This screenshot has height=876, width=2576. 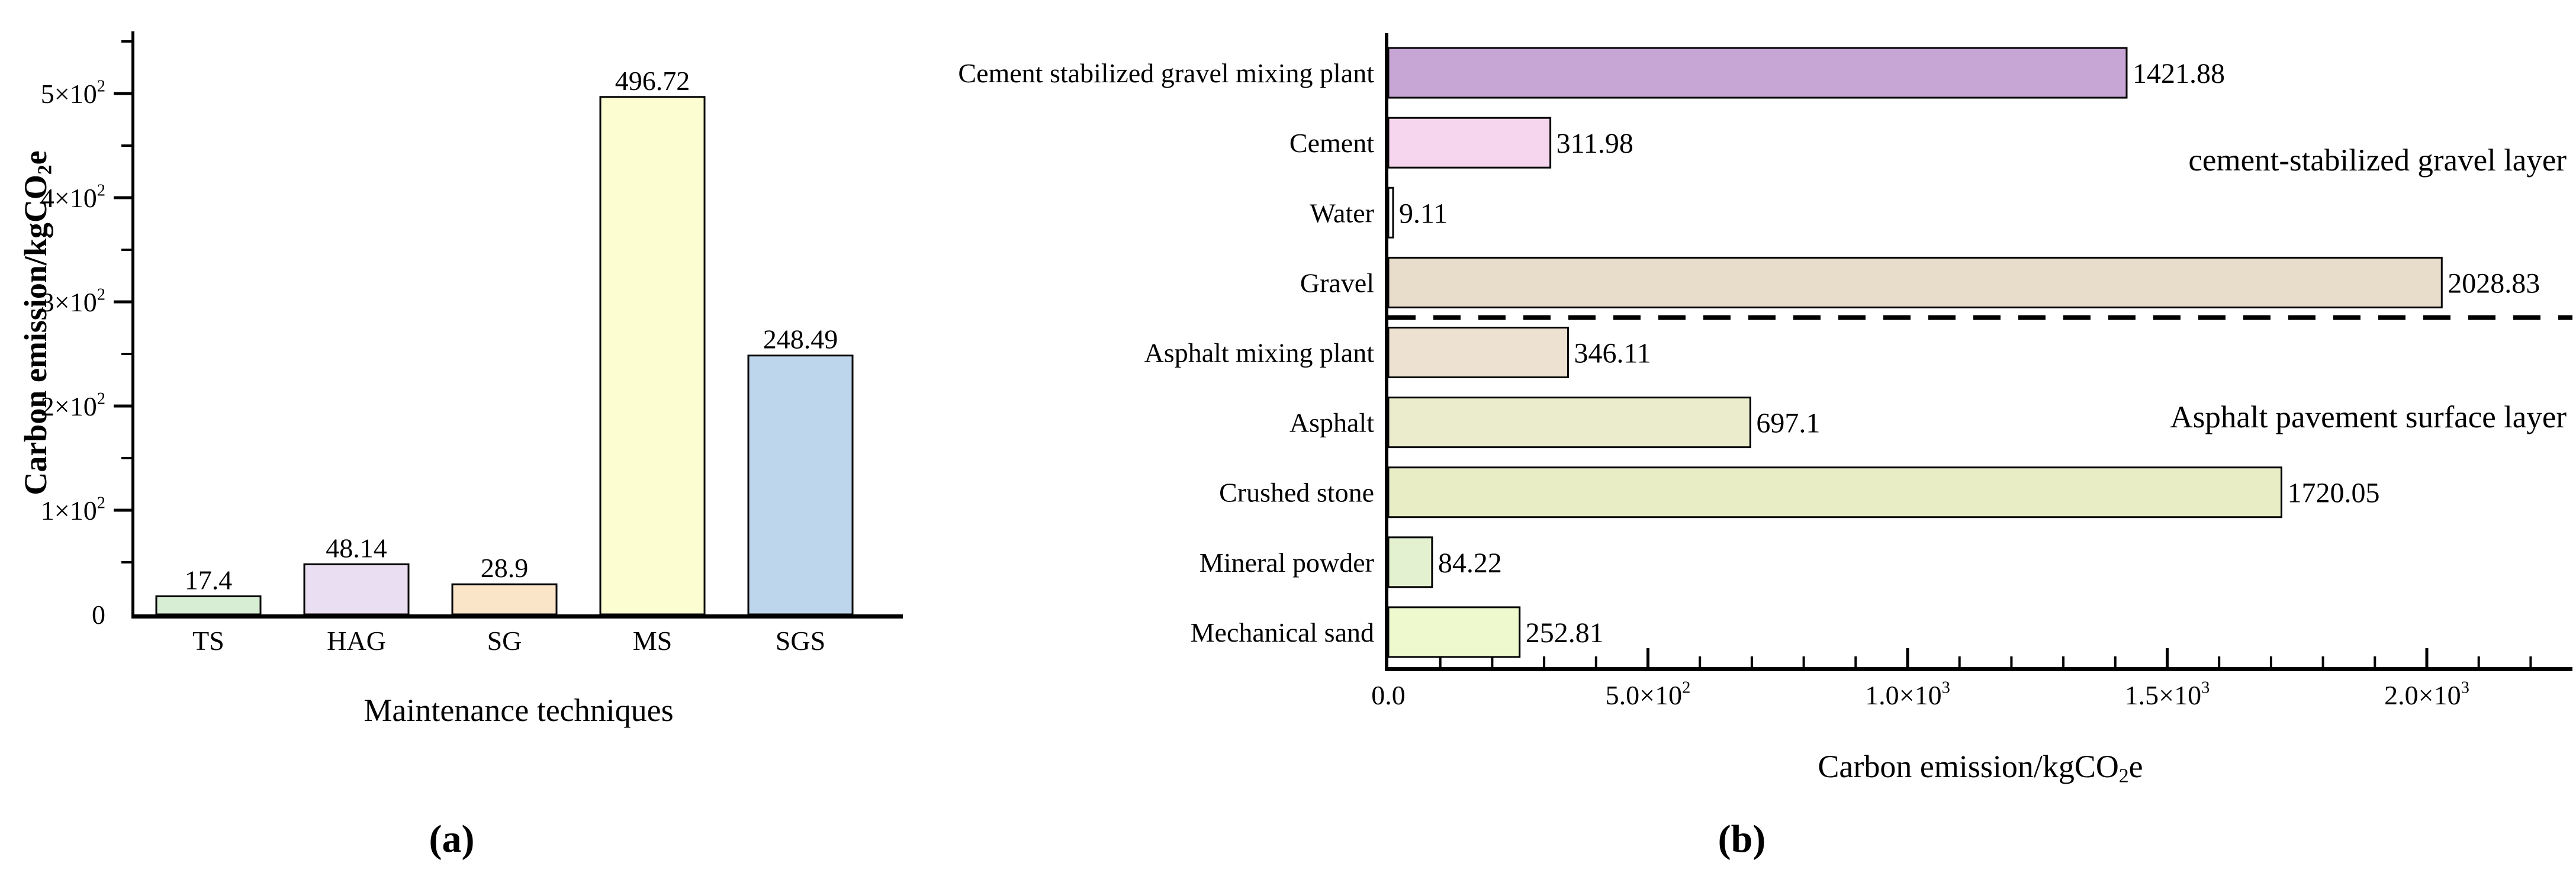 I want to click on bar-mechanical-sand, so click(x=1454, y=632).